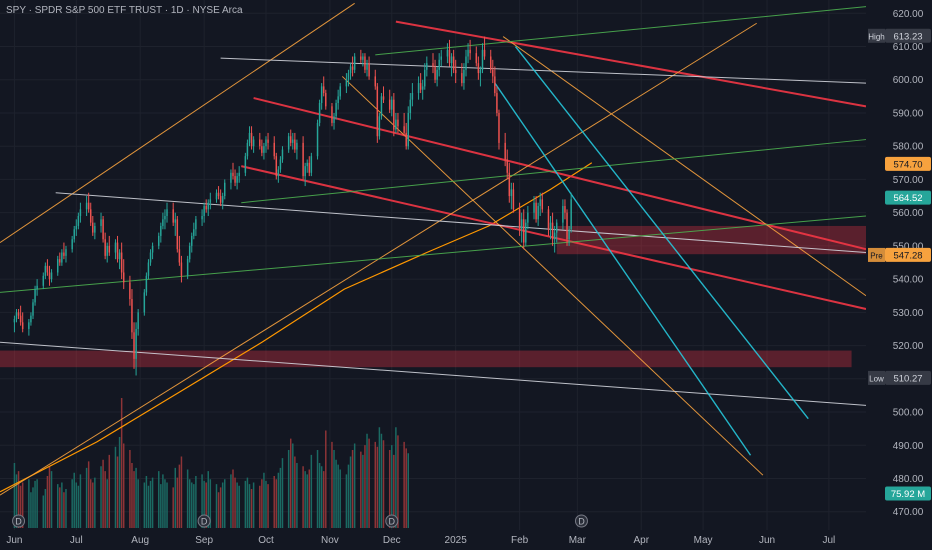  I want to click on price-label-last: 564.52, so click(908, 197).